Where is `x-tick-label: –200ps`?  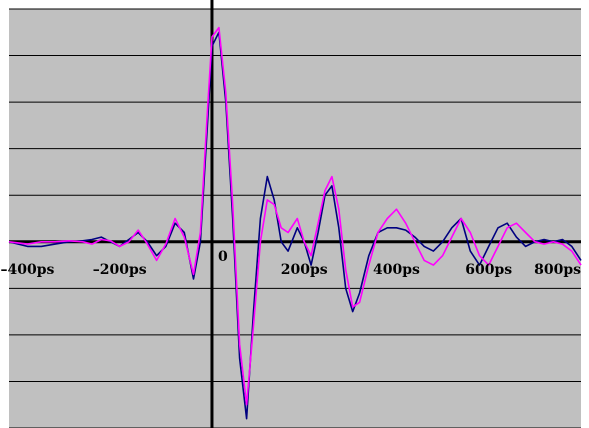
x-tick-label: –200ps is located at coordinates (120, 270).